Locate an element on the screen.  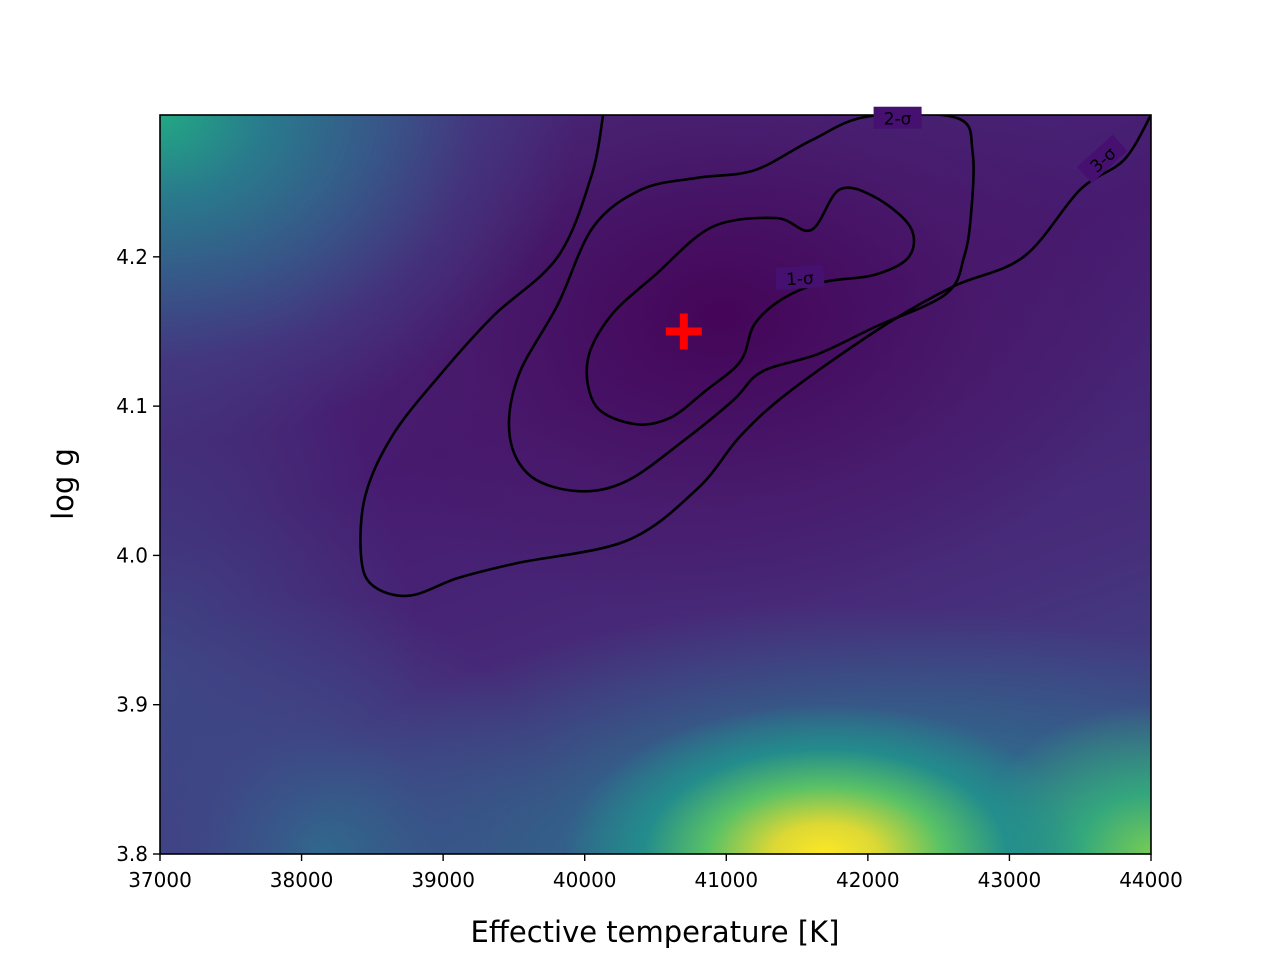
y-axis: 3.8 3.9 4.0 4.1 4.2 is located at coordinates (138, 555).